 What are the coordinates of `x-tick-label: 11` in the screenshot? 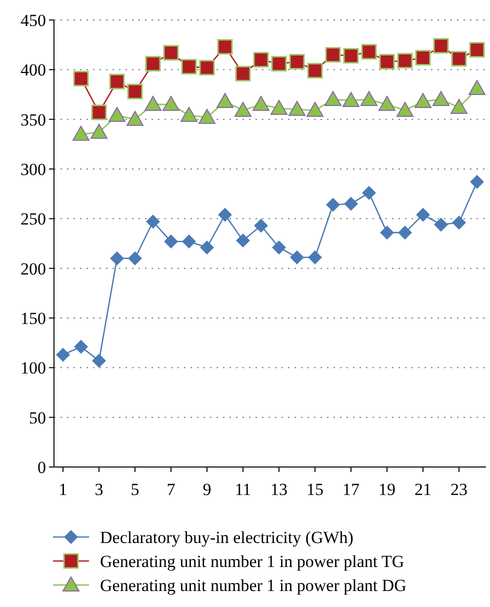 It's located at (243, 489).